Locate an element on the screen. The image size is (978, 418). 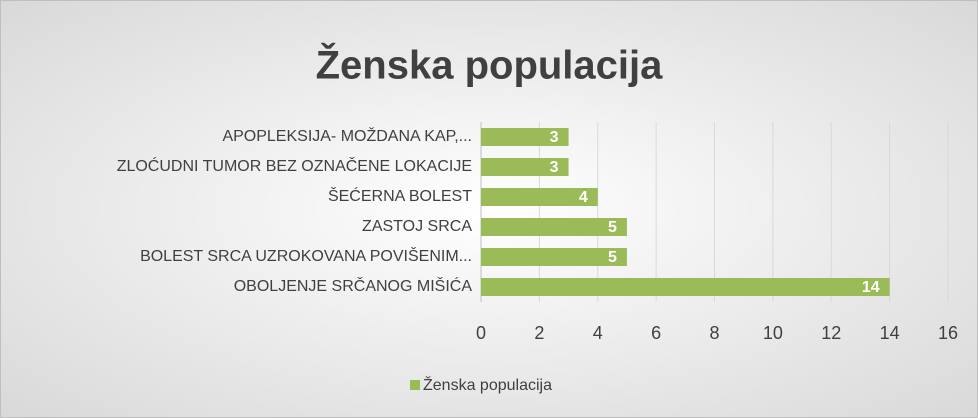
x-tick-label: 16 is located at coordinates (948, 333).